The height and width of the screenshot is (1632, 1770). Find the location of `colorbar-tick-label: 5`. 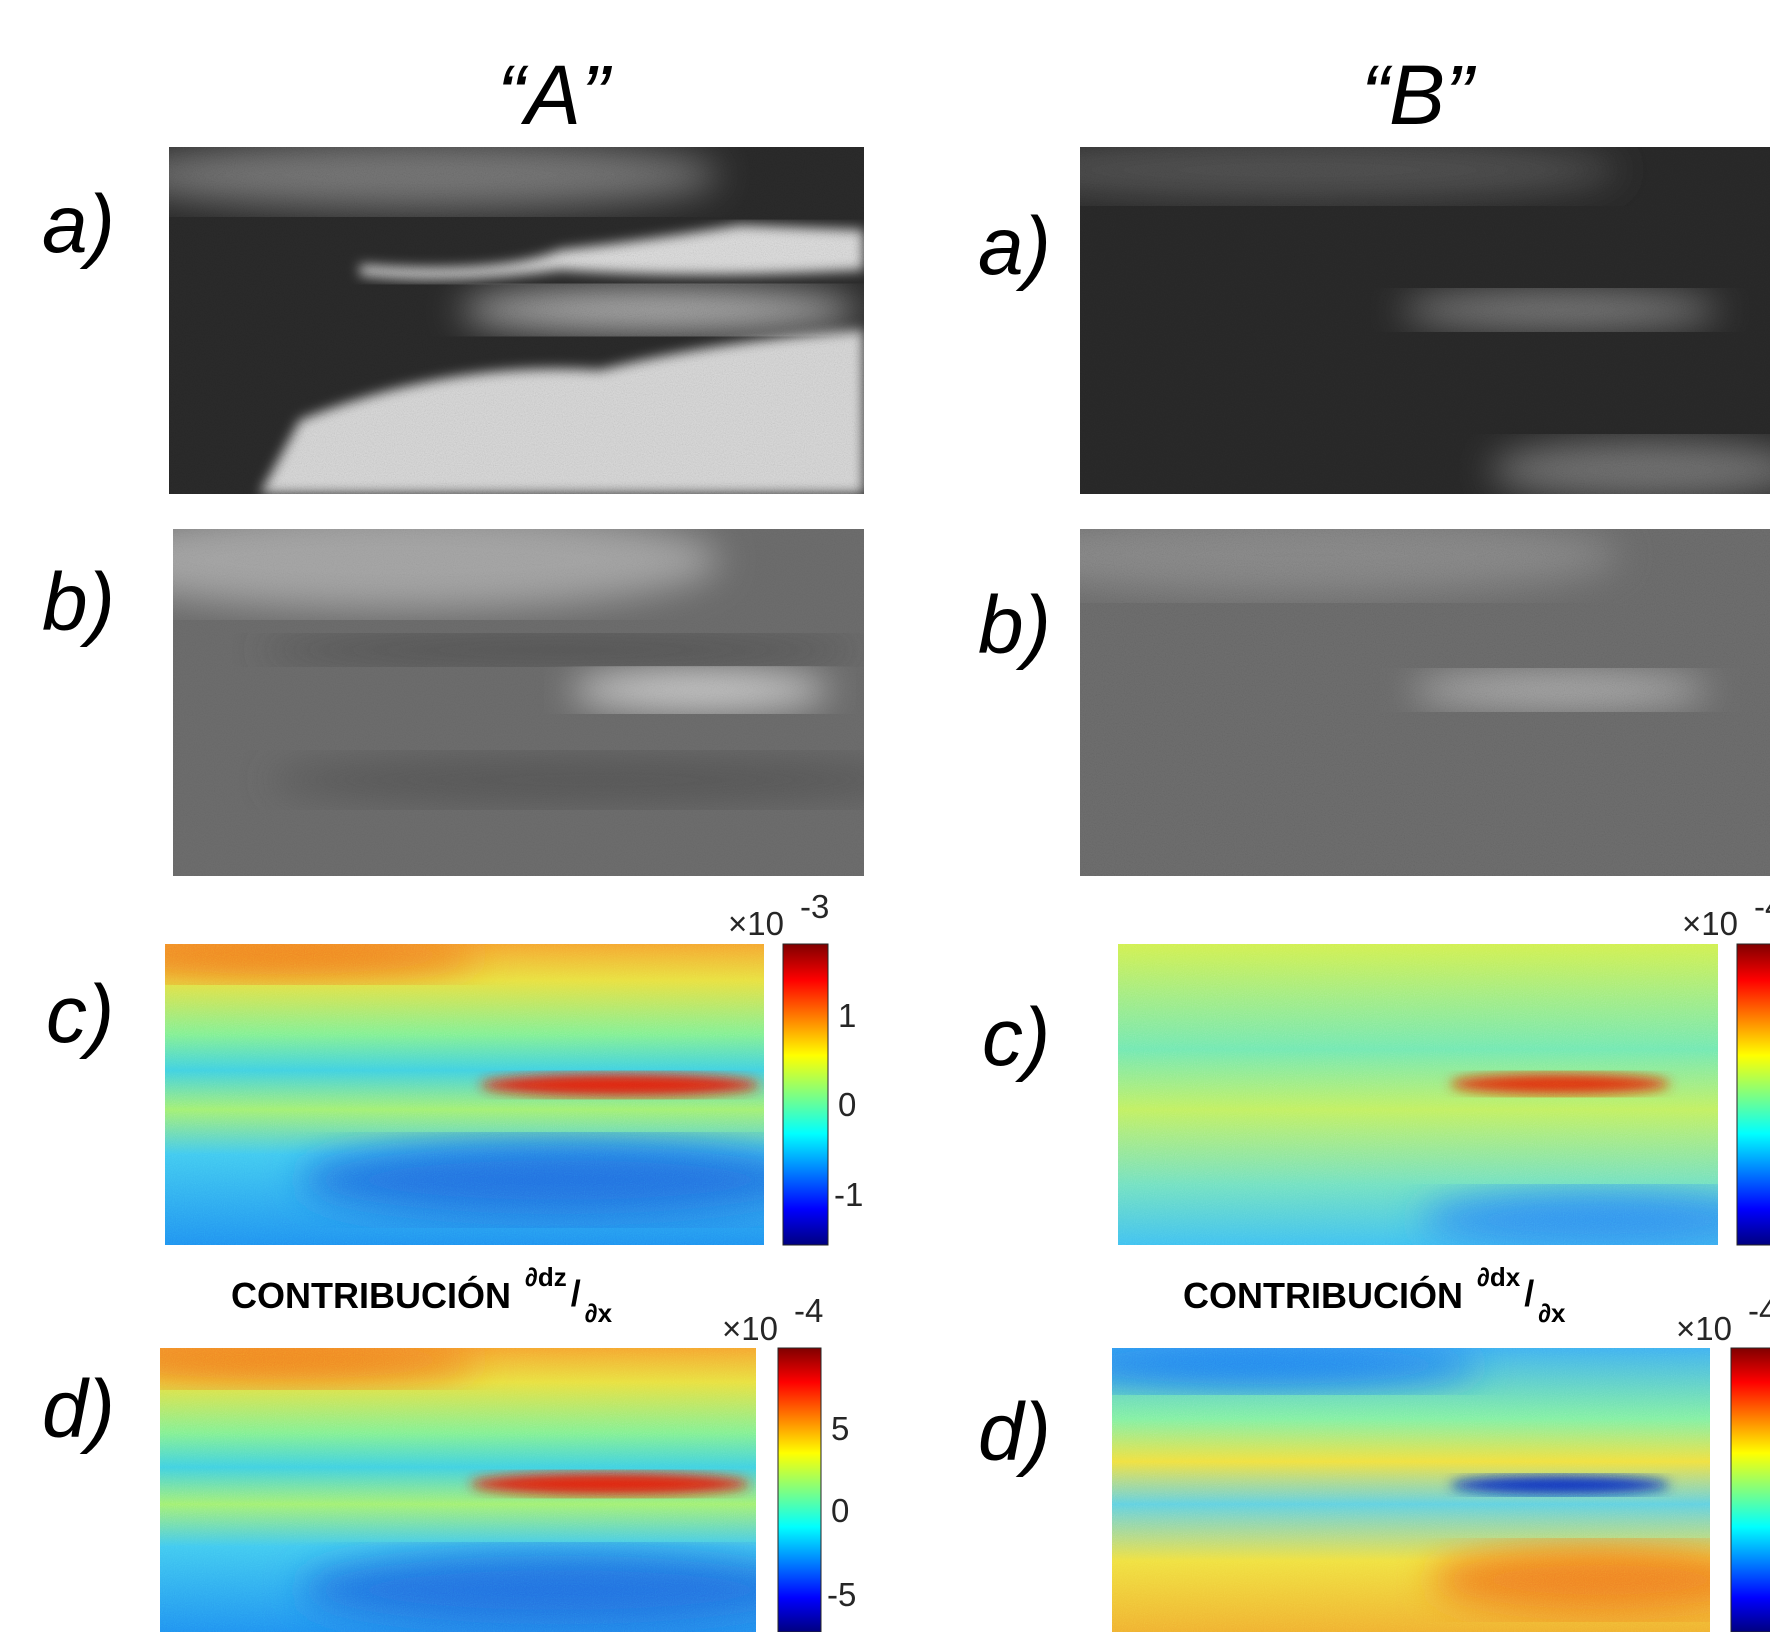

colorbar-tick-label: 5 is located at coordinates (840, 1428).